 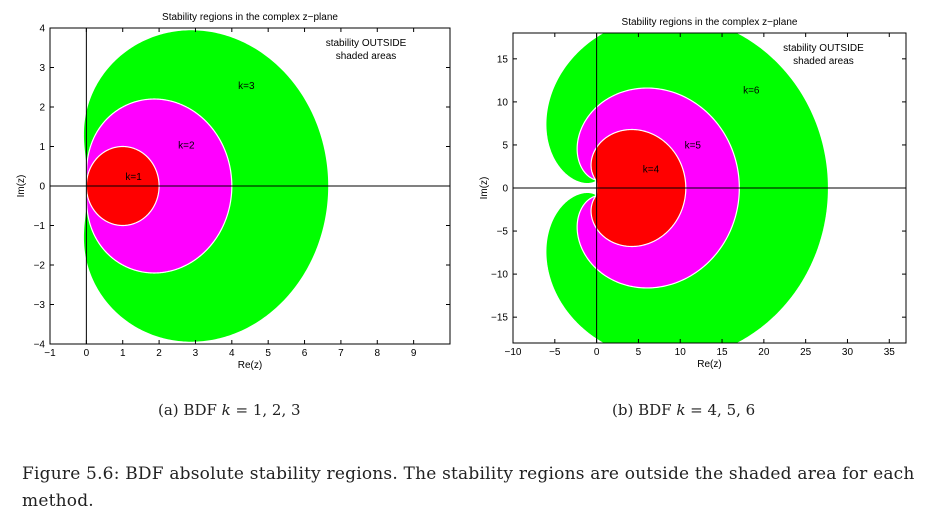 I want to click on subcaption-b-prefix: (b) BDF, so click(x=644, y=410).